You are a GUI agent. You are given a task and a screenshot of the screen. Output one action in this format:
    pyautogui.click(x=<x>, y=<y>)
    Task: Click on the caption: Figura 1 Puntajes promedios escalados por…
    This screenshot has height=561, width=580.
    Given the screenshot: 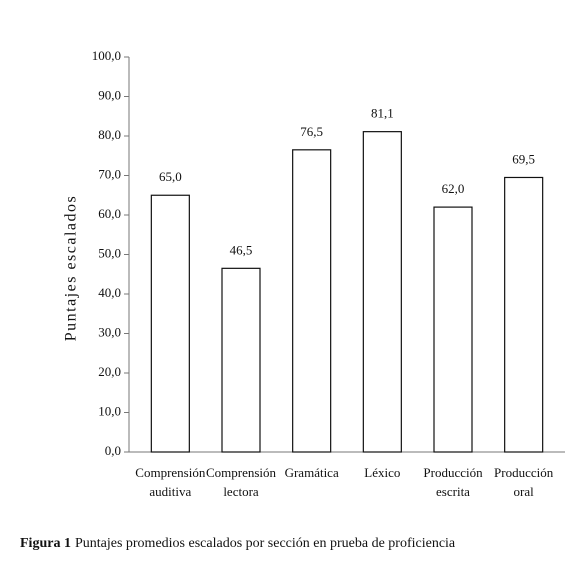 What is the action you would take?
    pyautogui.click(x=238, y=543)
    